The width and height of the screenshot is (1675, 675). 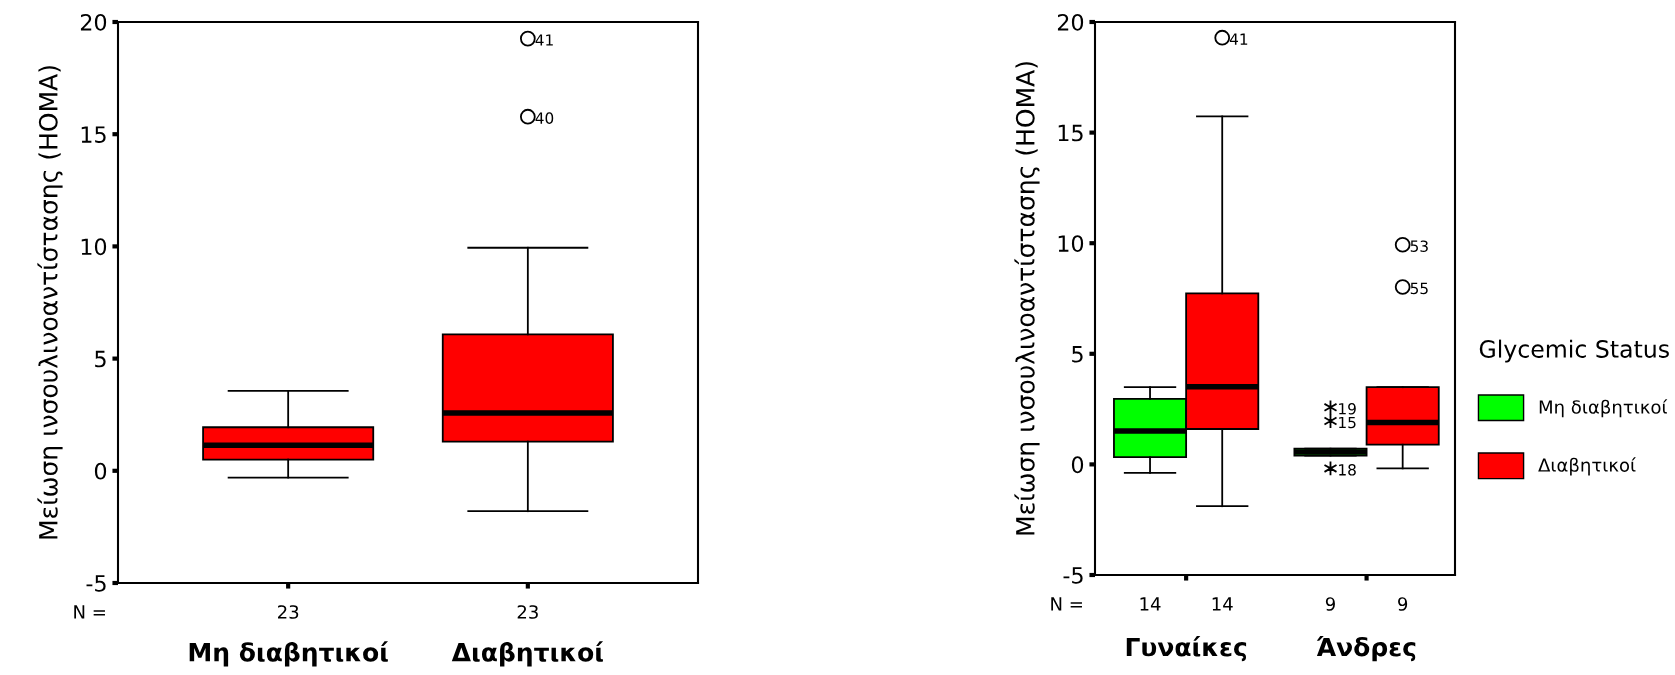 What do you see at coordinates (1603, 408) in the screenshot?
I see `legend-label: Μη διαβητικοί` at bounding box center [1603, 408].